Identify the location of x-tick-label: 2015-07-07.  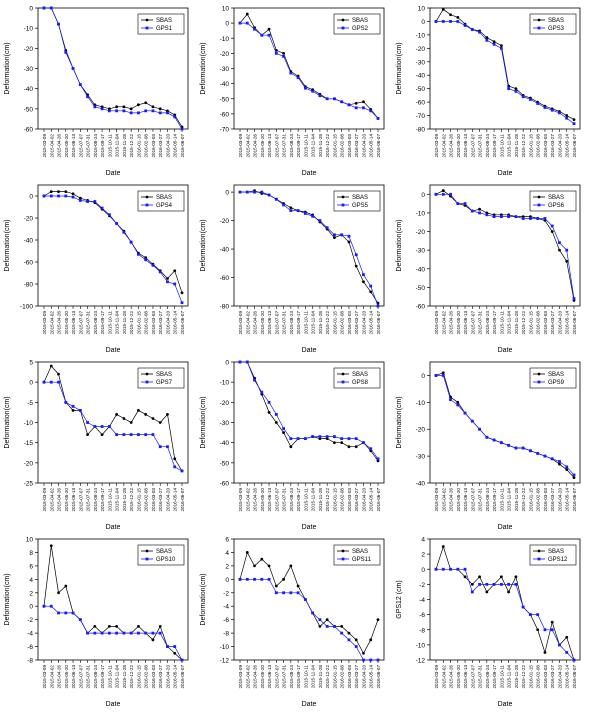
(80, 146).